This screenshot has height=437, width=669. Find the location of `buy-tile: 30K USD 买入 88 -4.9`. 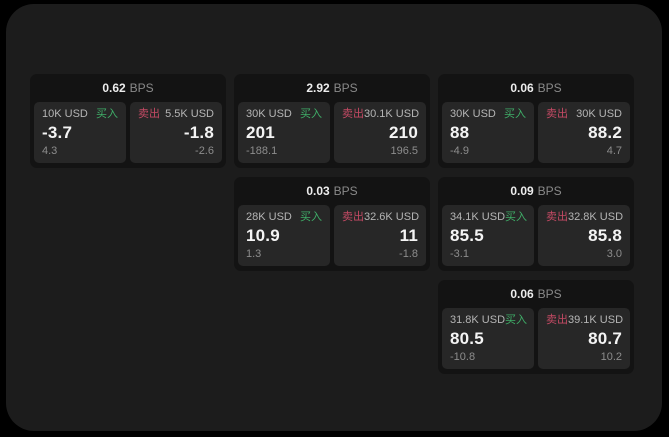

buy-tile: 30K USD 买入 88 -4.9 is located at coordinates (488, 132).